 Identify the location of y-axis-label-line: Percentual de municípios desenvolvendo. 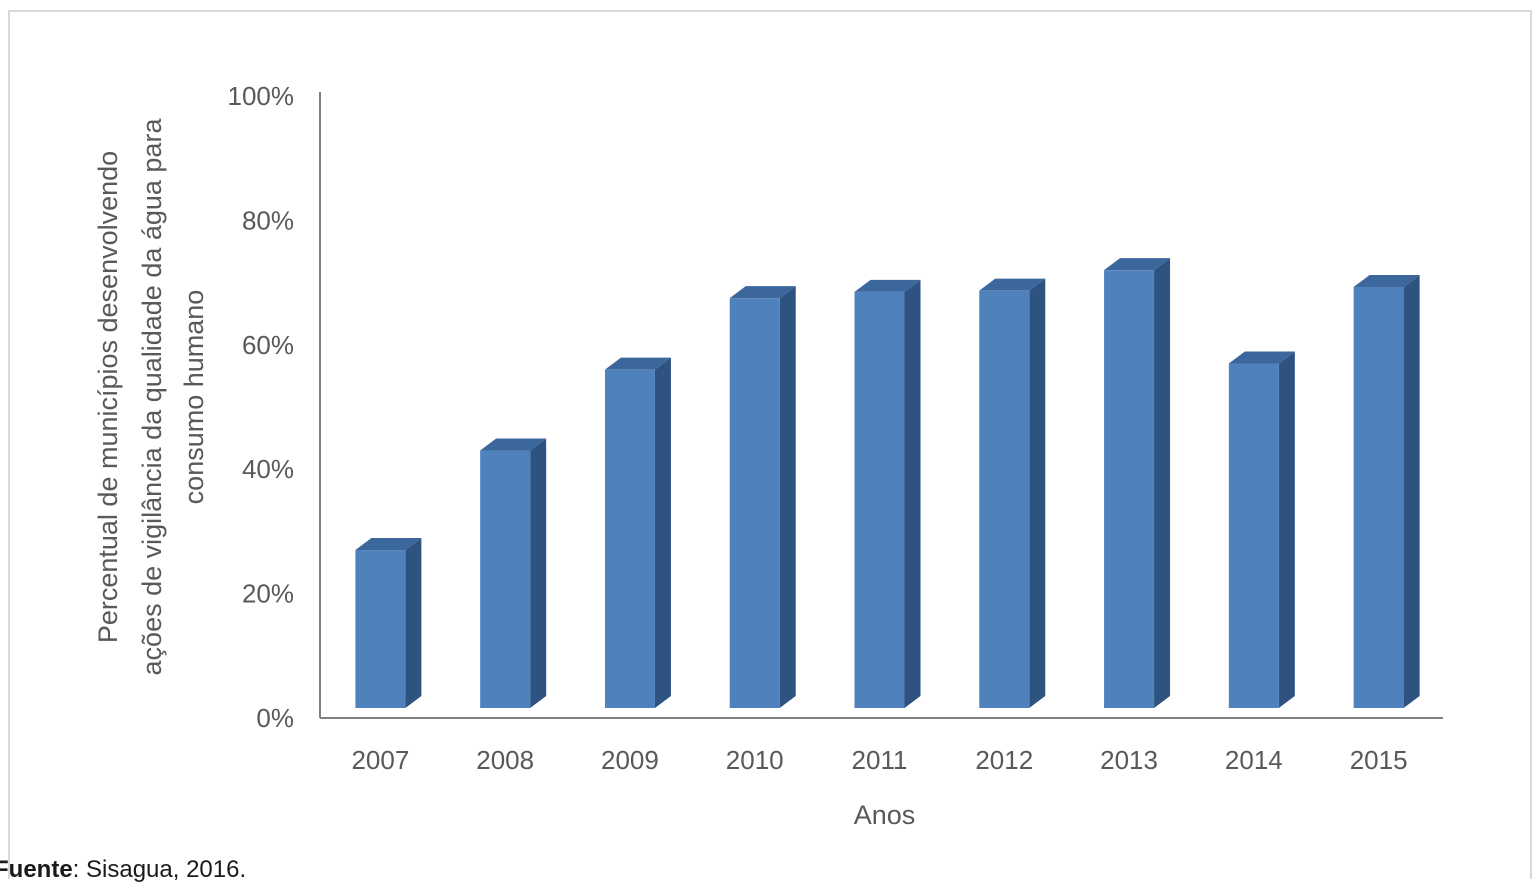
(108, 397).